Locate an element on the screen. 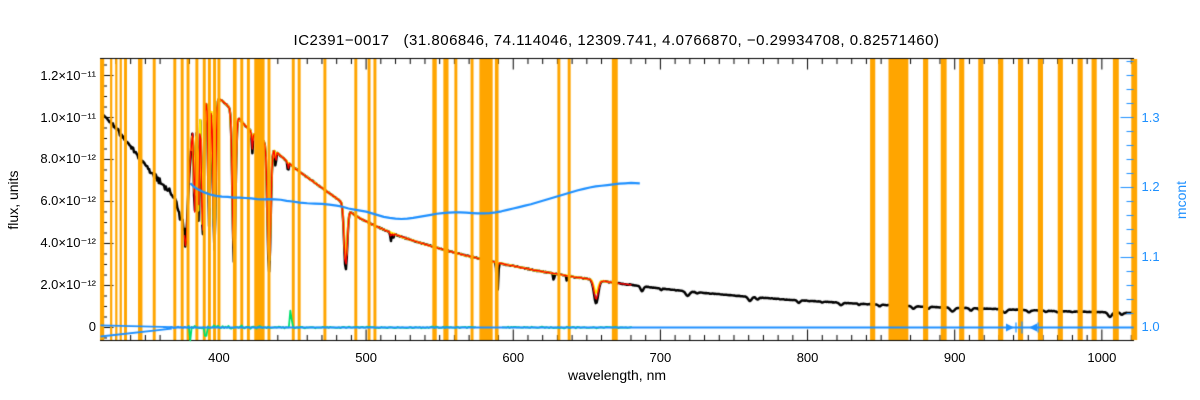  y-left-tick-label: 0 is located at coordinates (92, 327).